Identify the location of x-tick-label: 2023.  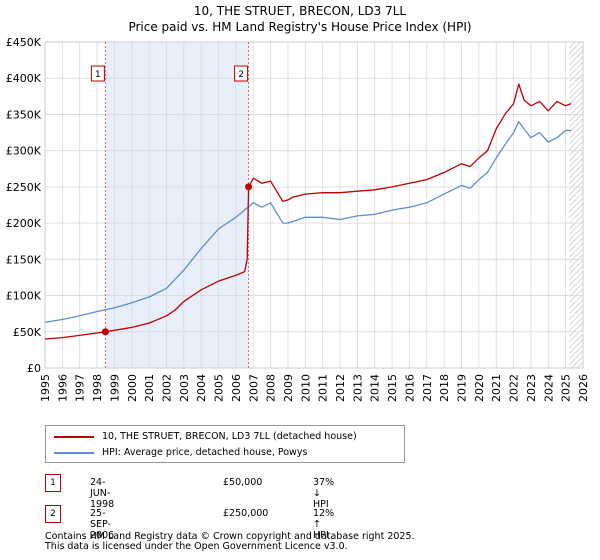
(531, 388).